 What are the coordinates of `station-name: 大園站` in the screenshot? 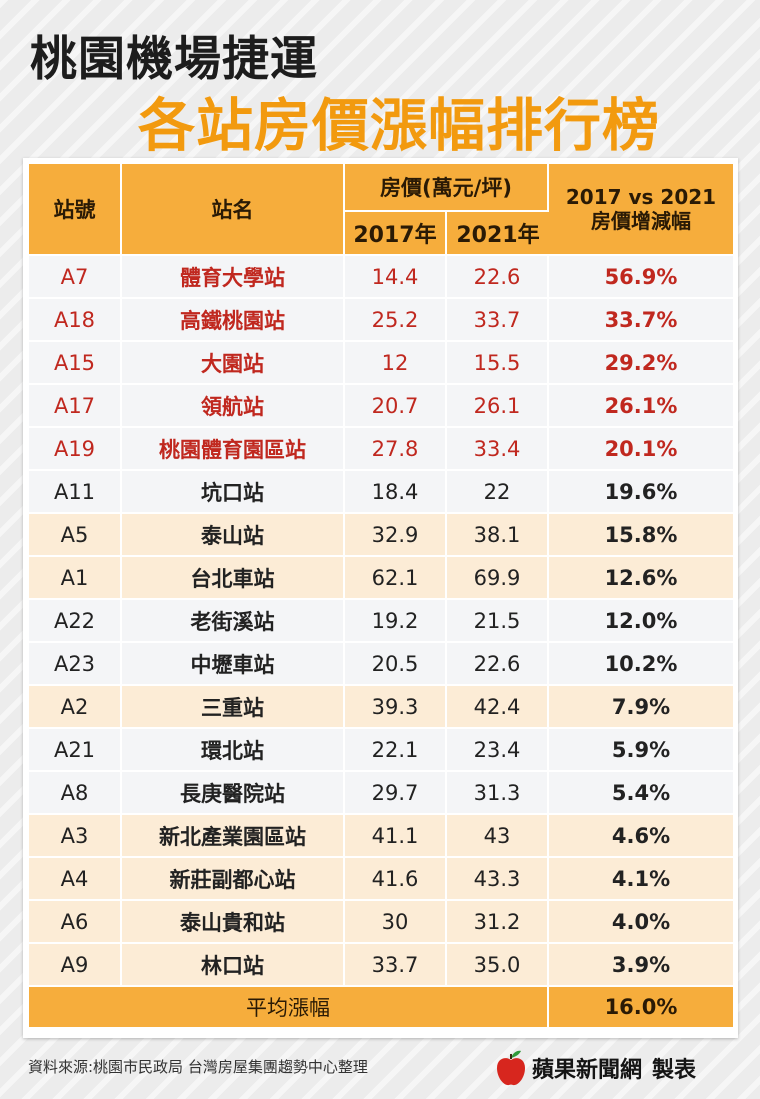 It's located at (233, 363).